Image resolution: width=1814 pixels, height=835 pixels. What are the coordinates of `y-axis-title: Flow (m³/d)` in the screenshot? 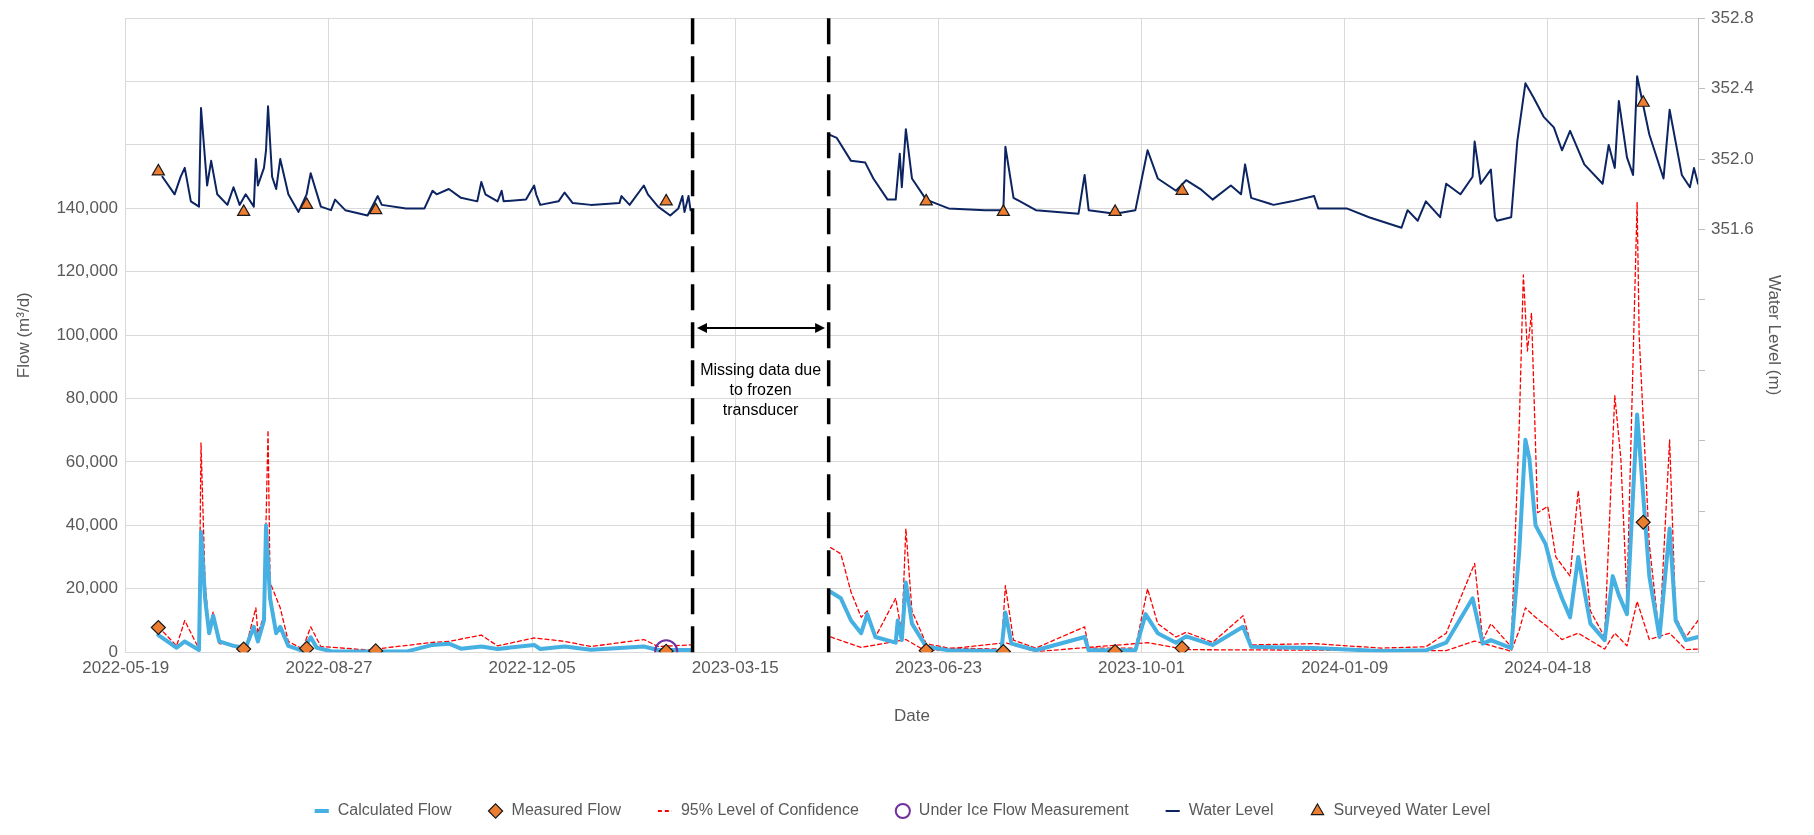 It's located at (23, 335).